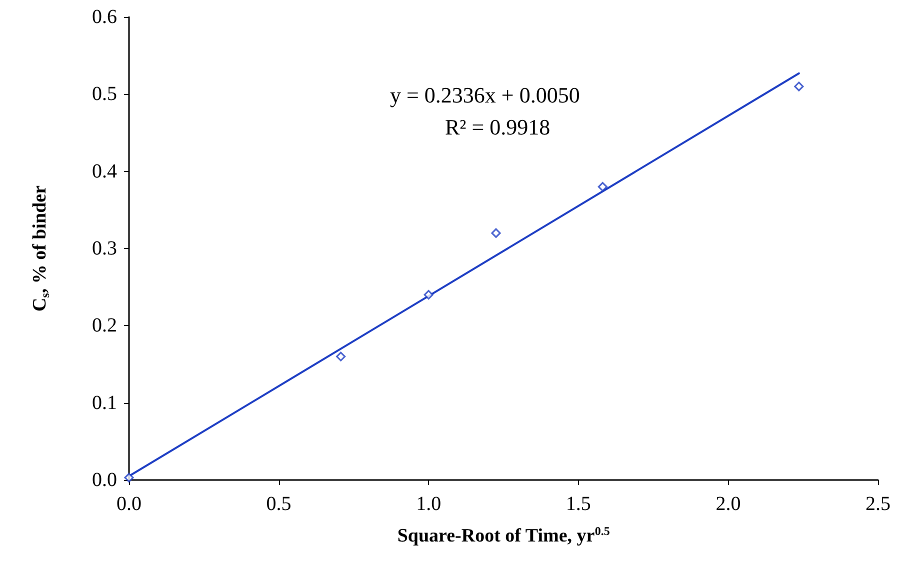 Image resolution: width=898 pixels, height=567 pixels. Describe the element at coordinates (279, 504) in the screenshot. I see `x-tick-label: 0.5` at that location.